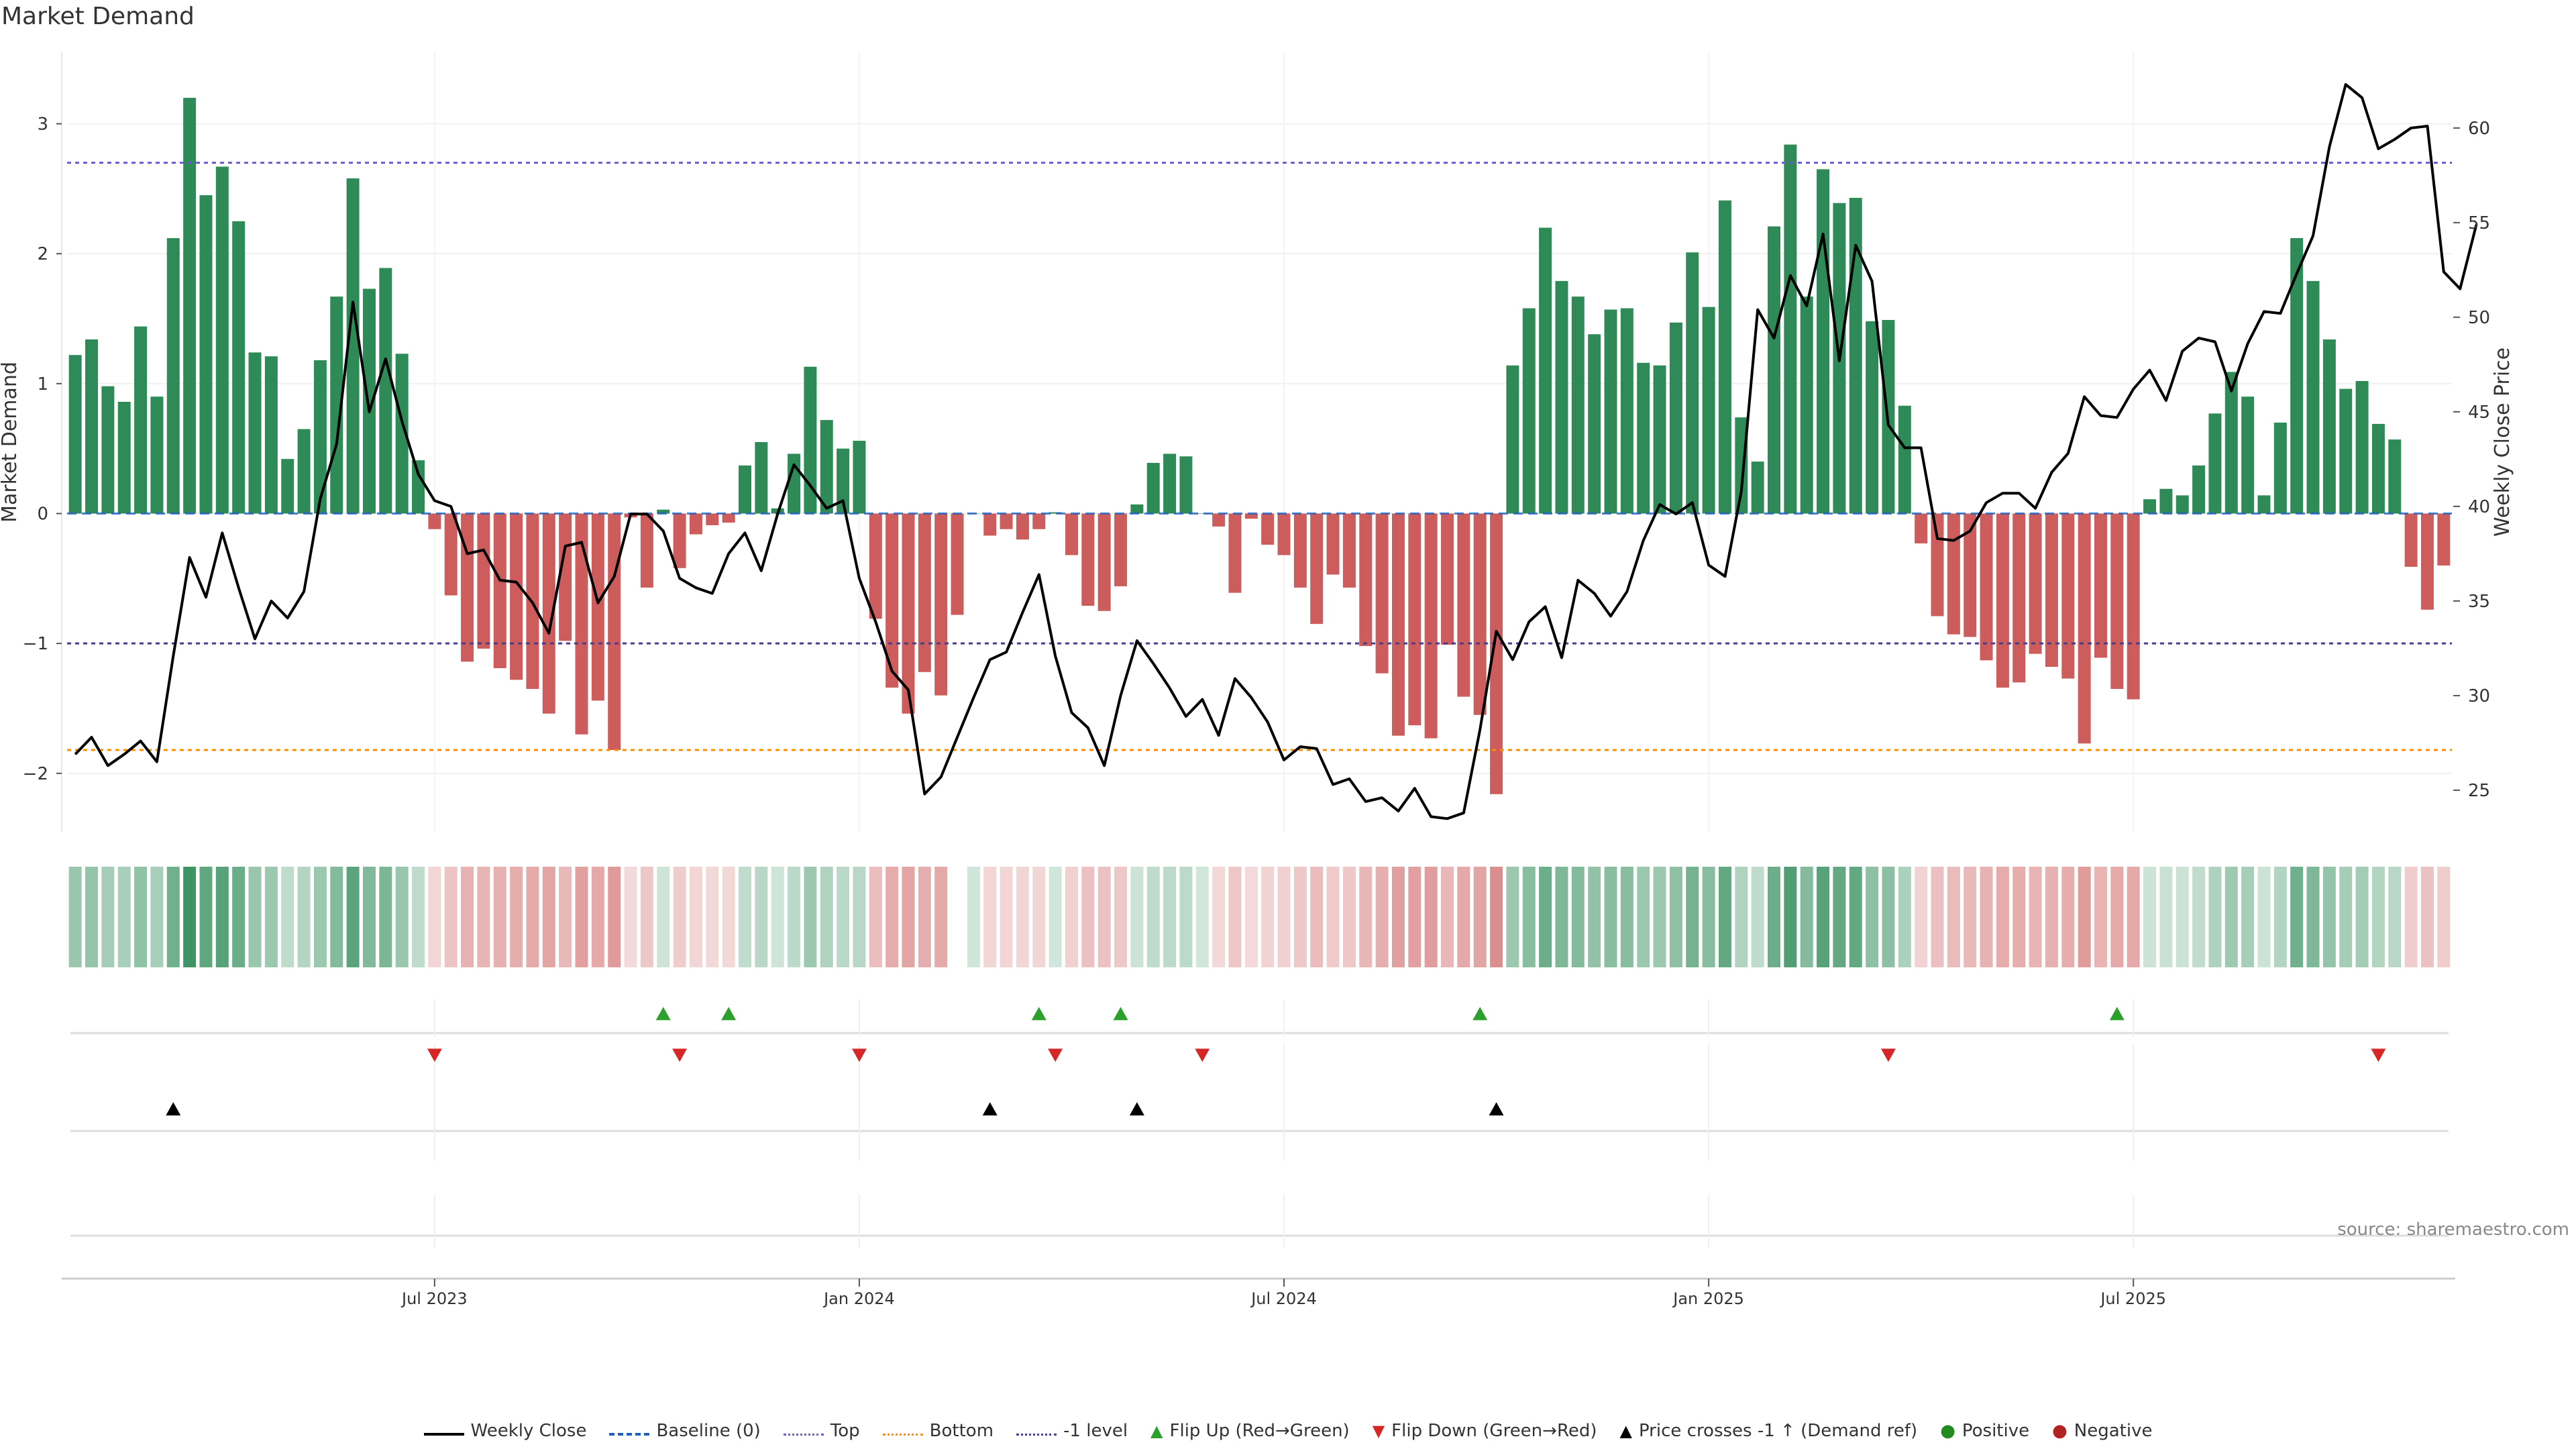 This screenshot has height=1449, width=2576. Describe the element at coordinates (42, 514) in the screenshot. I see `y-tick-label: 0` at that location.